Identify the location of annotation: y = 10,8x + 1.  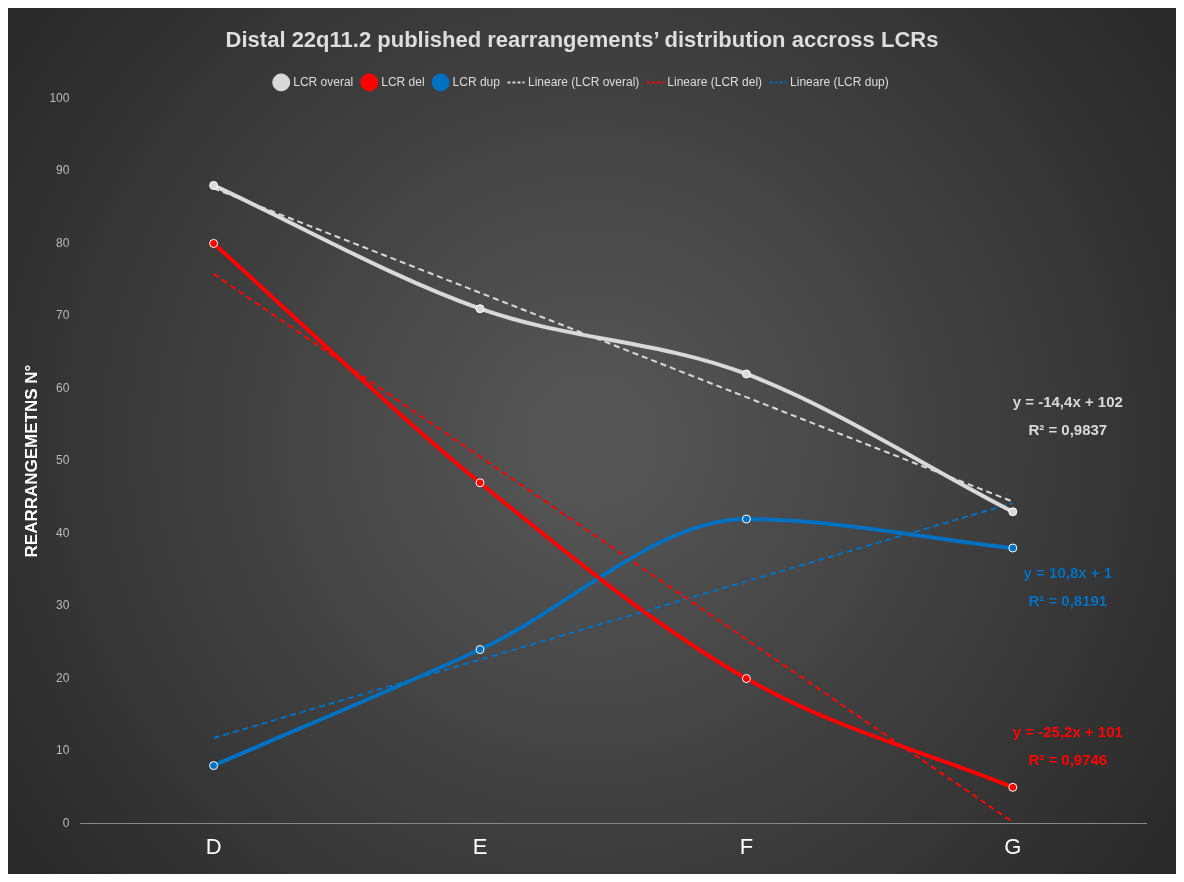
(1068, 572).